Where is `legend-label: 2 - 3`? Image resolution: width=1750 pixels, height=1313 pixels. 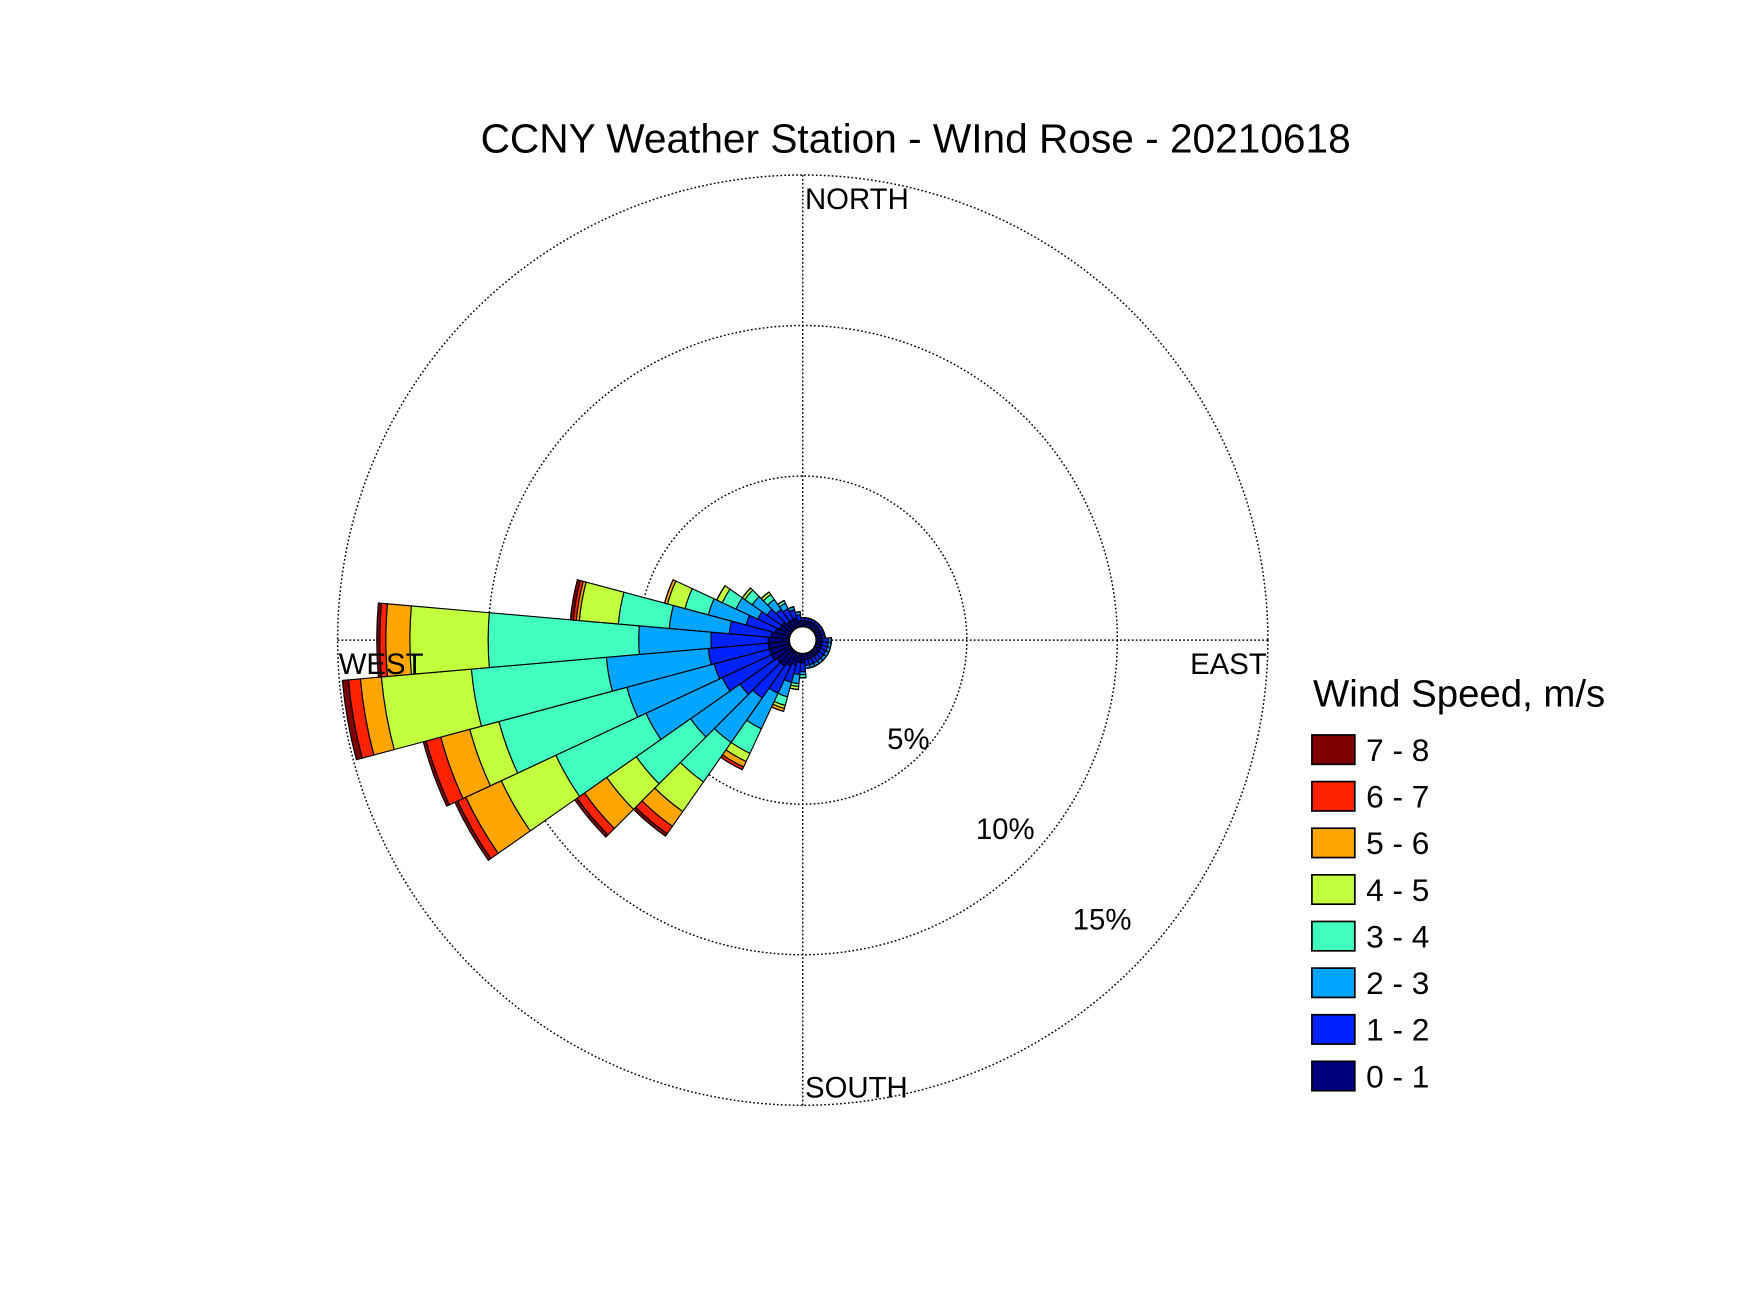 legend-label: 2 - 3 is located at coordinates (1397, 983).